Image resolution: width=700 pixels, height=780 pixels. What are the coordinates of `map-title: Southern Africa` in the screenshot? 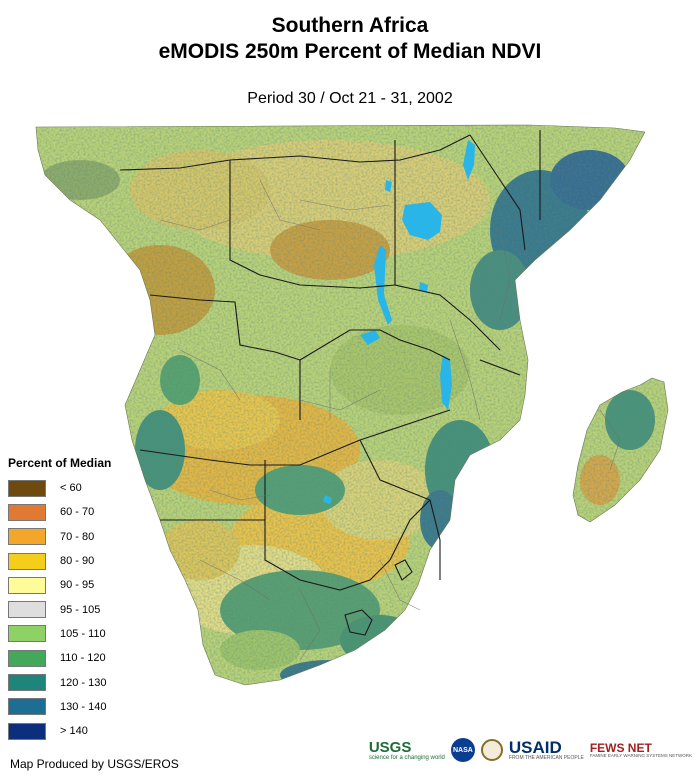 It's located at (350, 25).